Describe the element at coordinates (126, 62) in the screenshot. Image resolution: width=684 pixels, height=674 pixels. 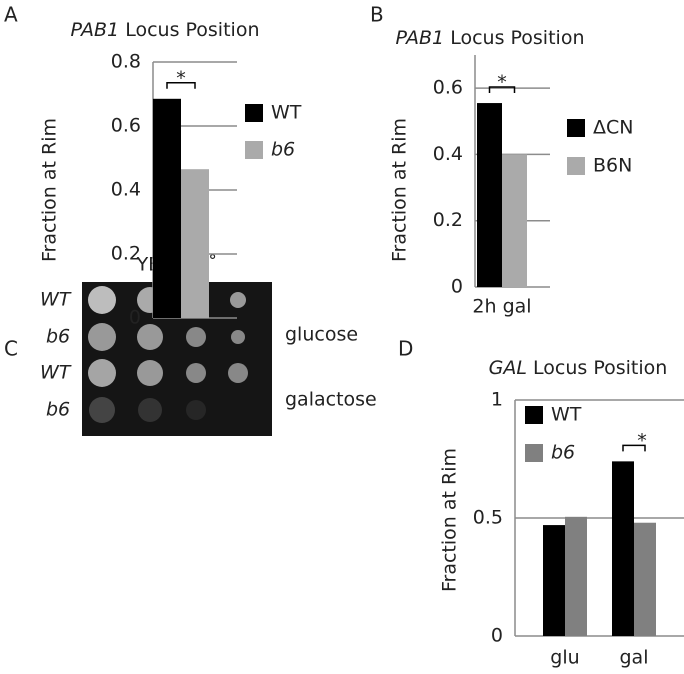
I see `y-tick-label: 0.8` at that location.